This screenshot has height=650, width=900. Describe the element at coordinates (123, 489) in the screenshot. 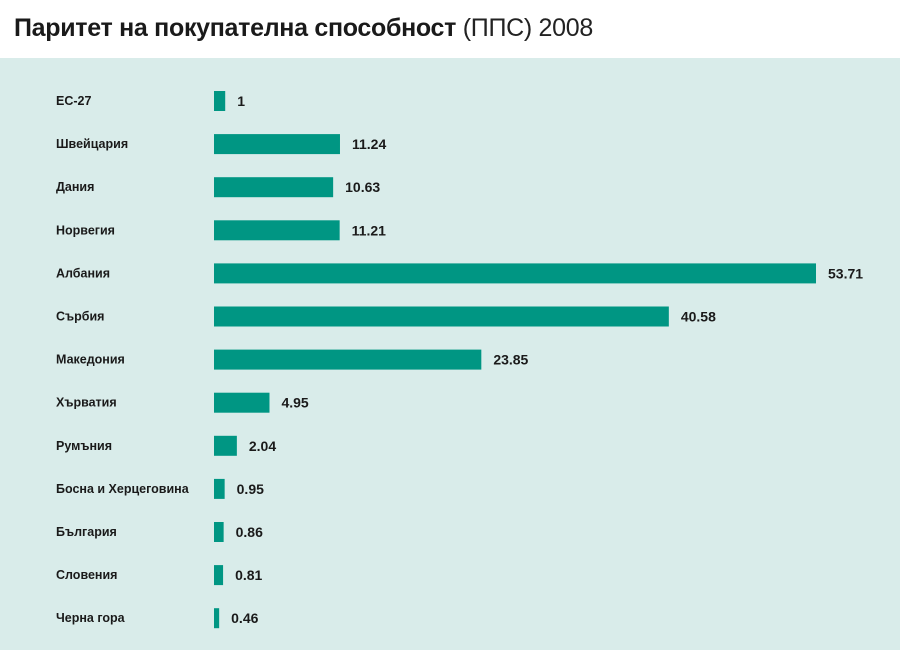

I see `category-label: Босна и Херцеговина` at that location.